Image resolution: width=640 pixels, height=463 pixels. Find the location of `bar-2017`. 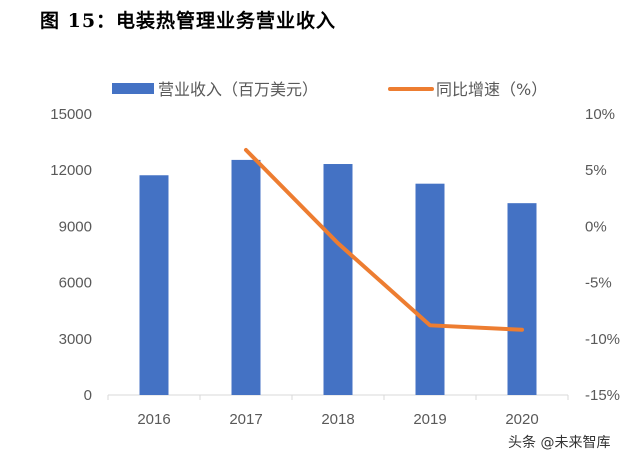

bar-2017 is located at coordinates (246, 277).